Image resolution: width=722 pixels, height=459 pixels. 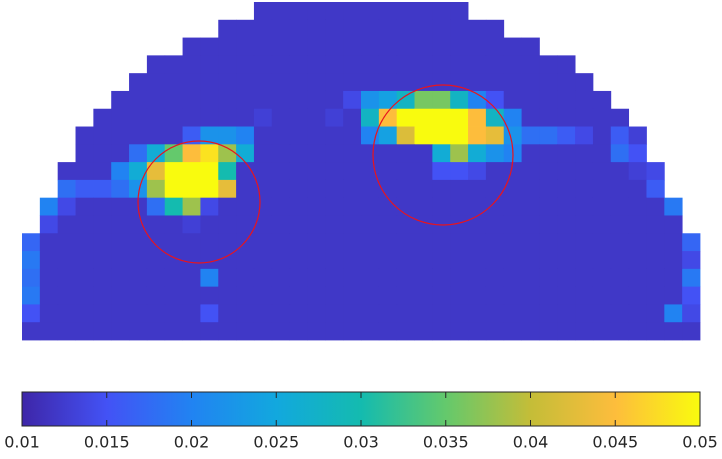 What do you see at coordinates (531, 442) in the screenshot?
I see `colorbar-tick-label: 0.04` at bounding box center [531, 442].